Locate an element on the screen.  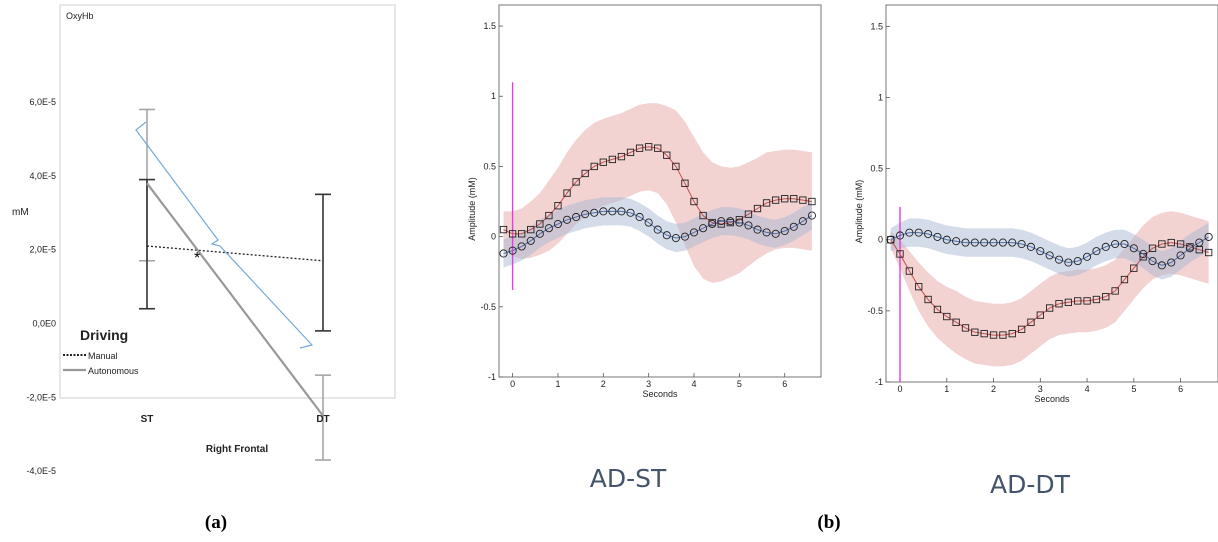
subtitle-ad-st: AD-ST is located at coordinates (628, 478).